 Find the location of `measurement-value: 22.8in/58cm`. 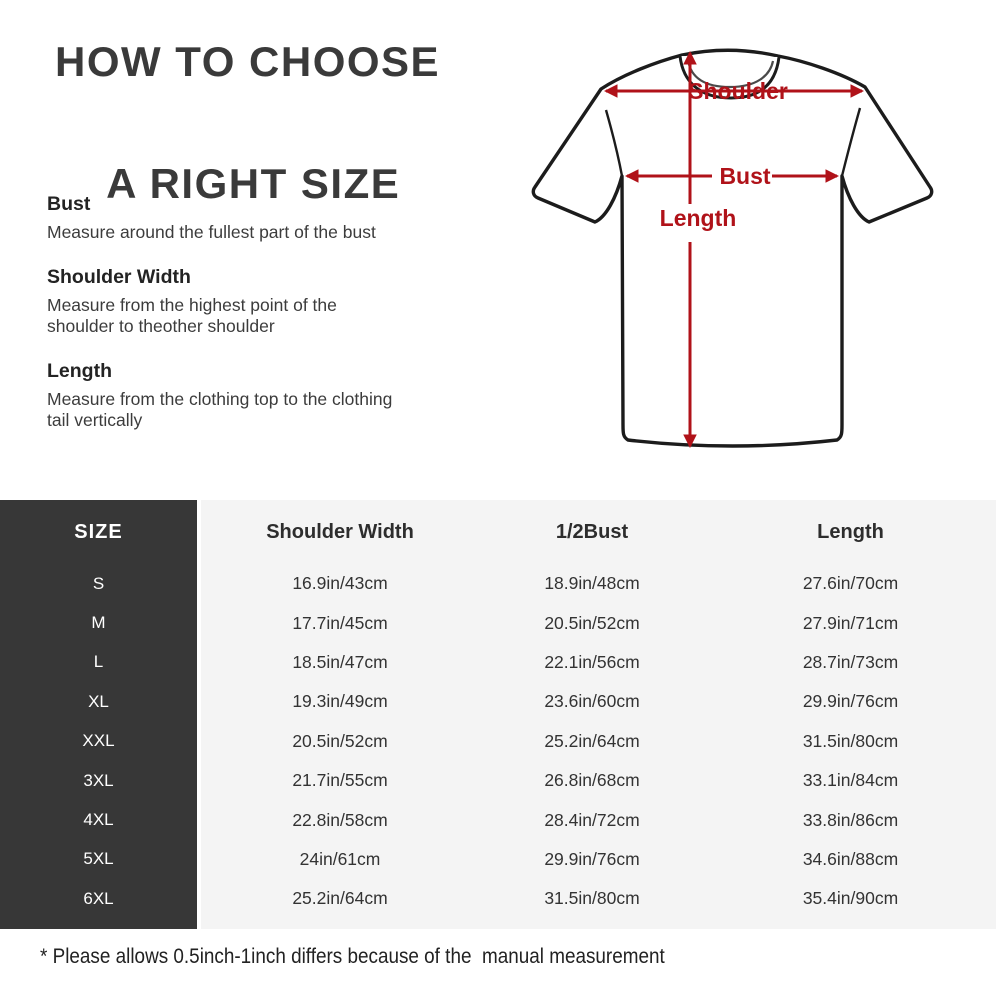

measurement-value: 22.8in/58cm is located at coordinates (340, 819).